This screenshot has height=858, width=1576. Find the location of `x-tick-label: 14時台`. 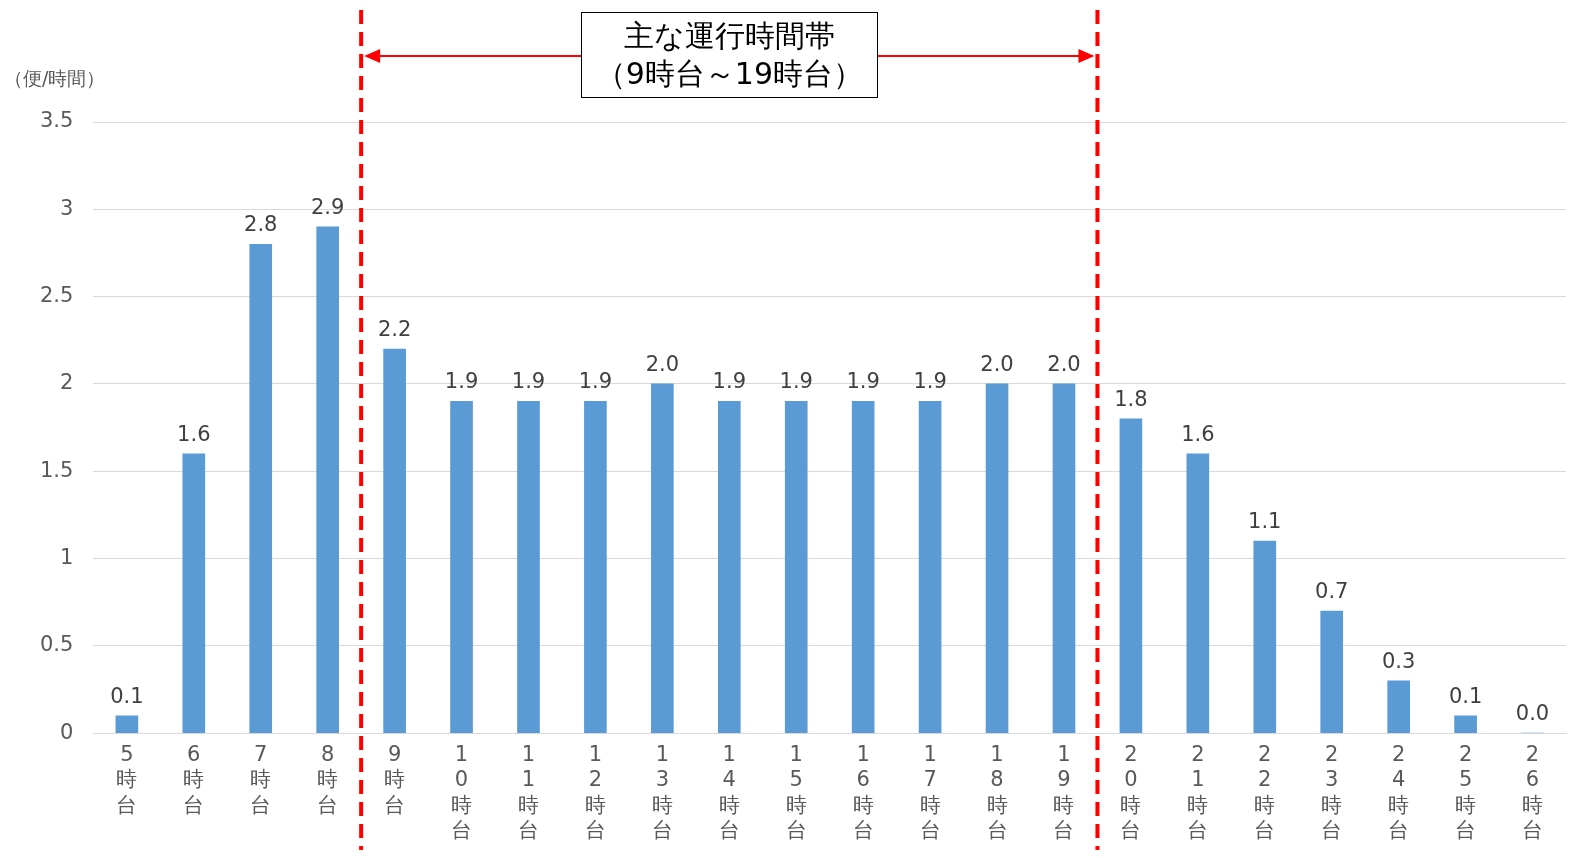

x-tick-label: 14時台 is located at coordinates (729, 792).